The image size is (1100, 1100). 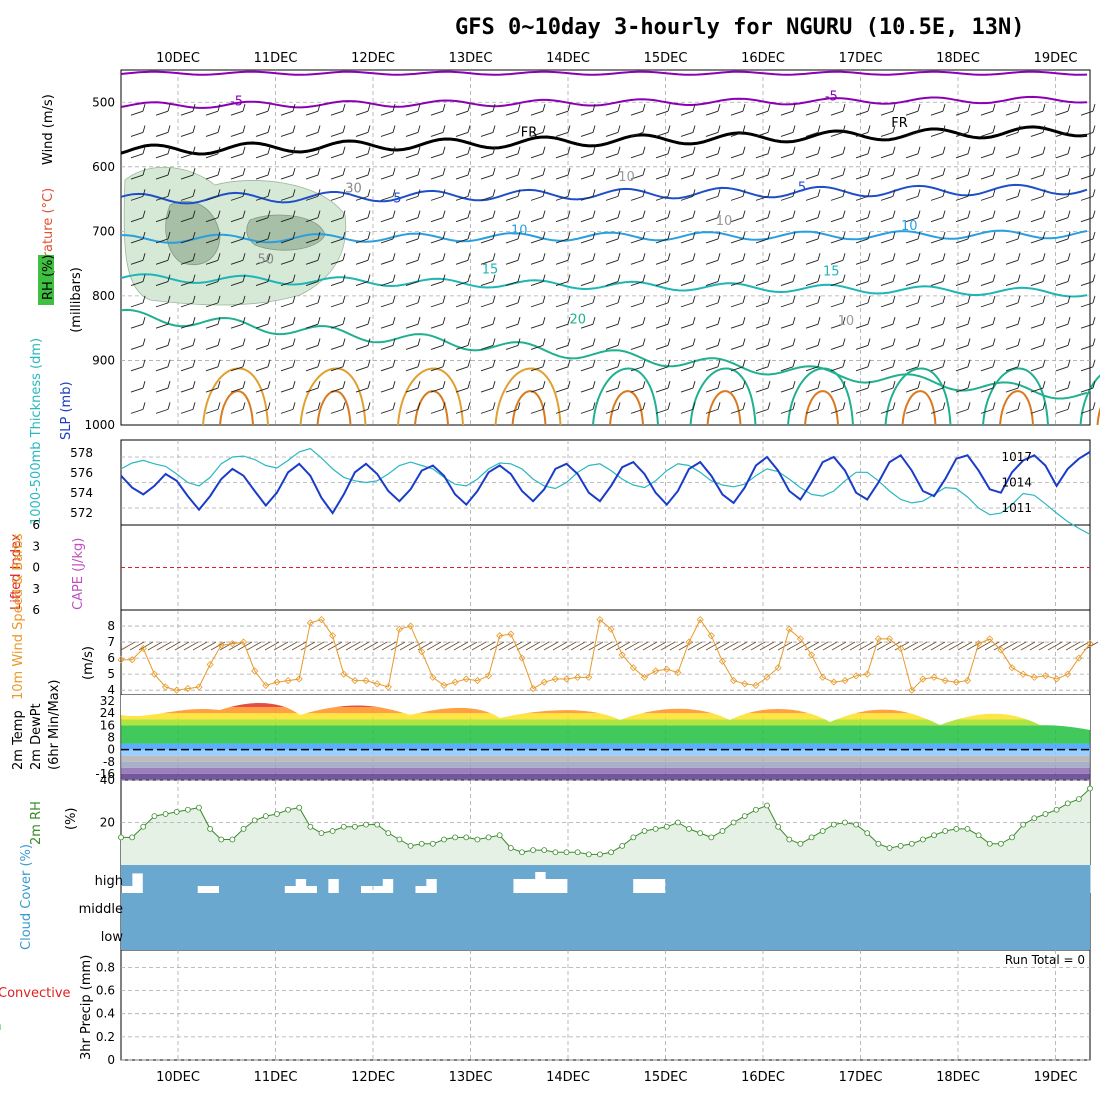 What do you see at coordinates (111, 674) in the screenshot?
I see `wind-tick: 5` at bounding box center [111, 674].